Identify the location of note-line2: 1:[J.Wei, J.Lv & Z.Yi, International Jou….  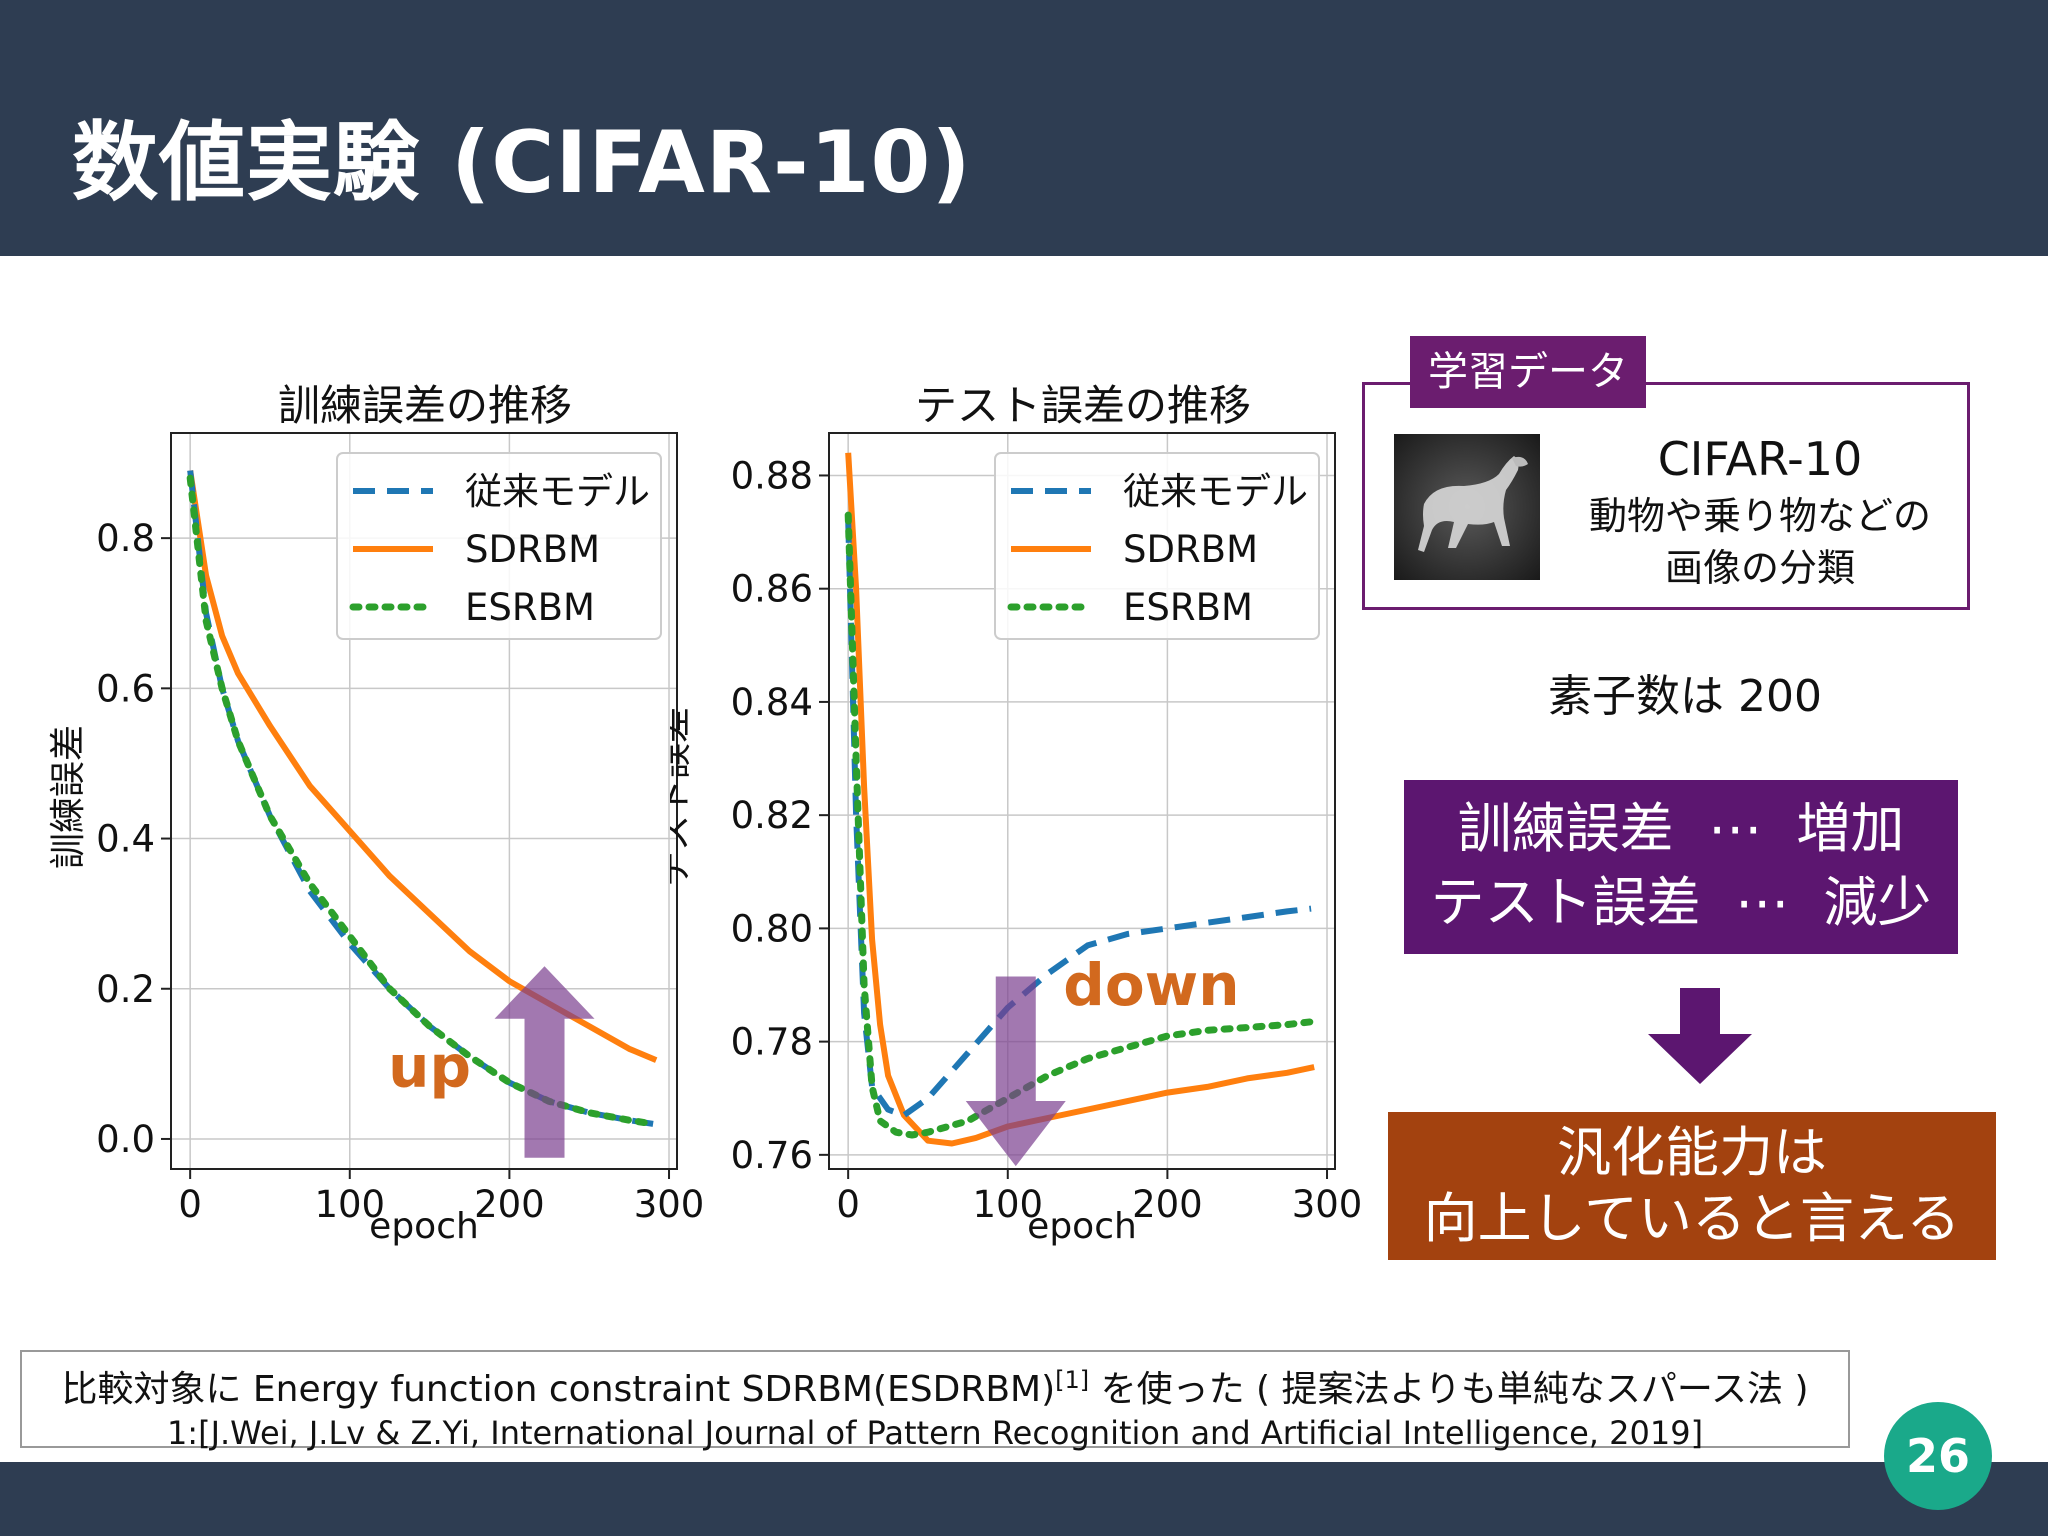
(935, 1433).